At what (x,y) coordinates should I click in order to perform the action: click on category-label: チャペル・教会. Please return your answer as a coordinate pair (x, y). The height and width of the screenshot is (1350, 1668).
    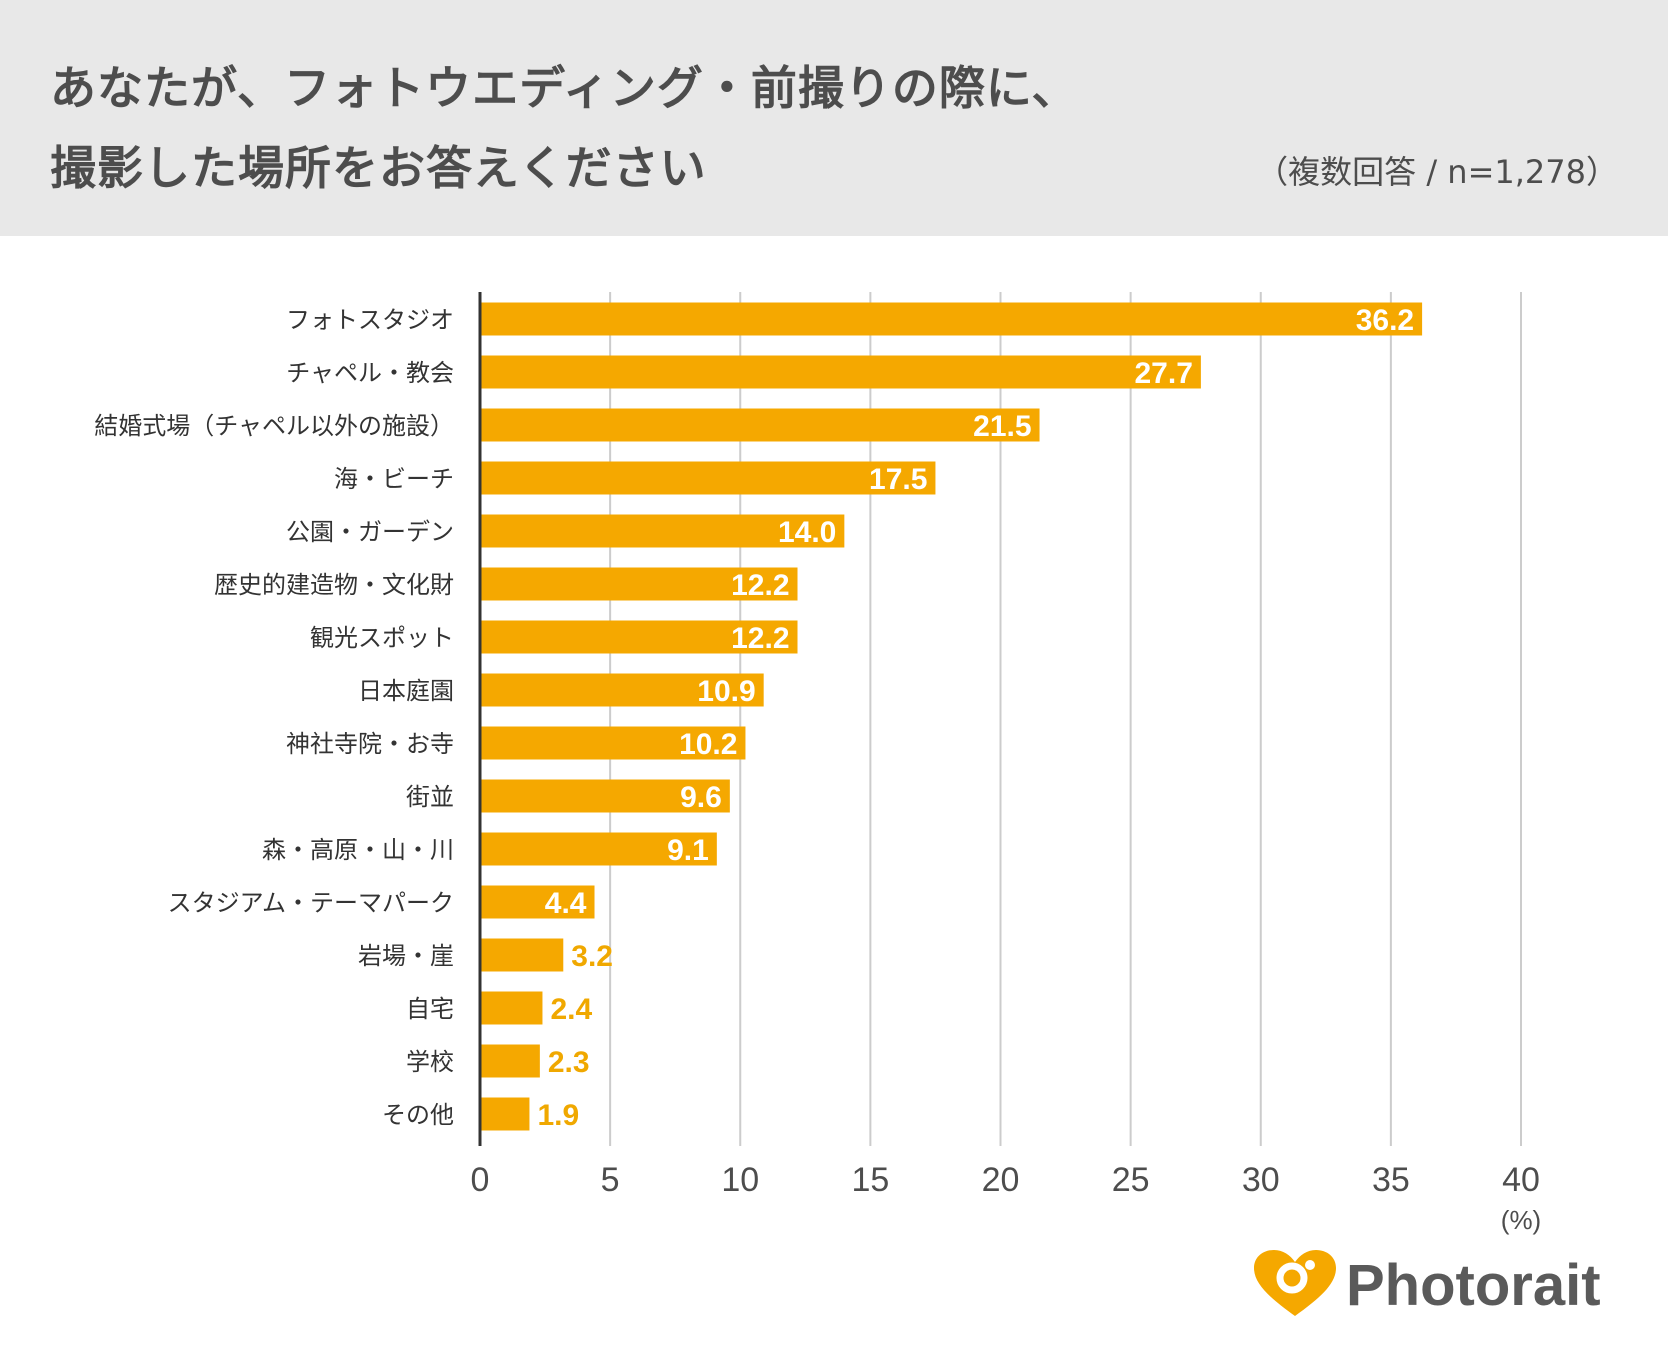
    Looking at the image, I should click on (370, 373).